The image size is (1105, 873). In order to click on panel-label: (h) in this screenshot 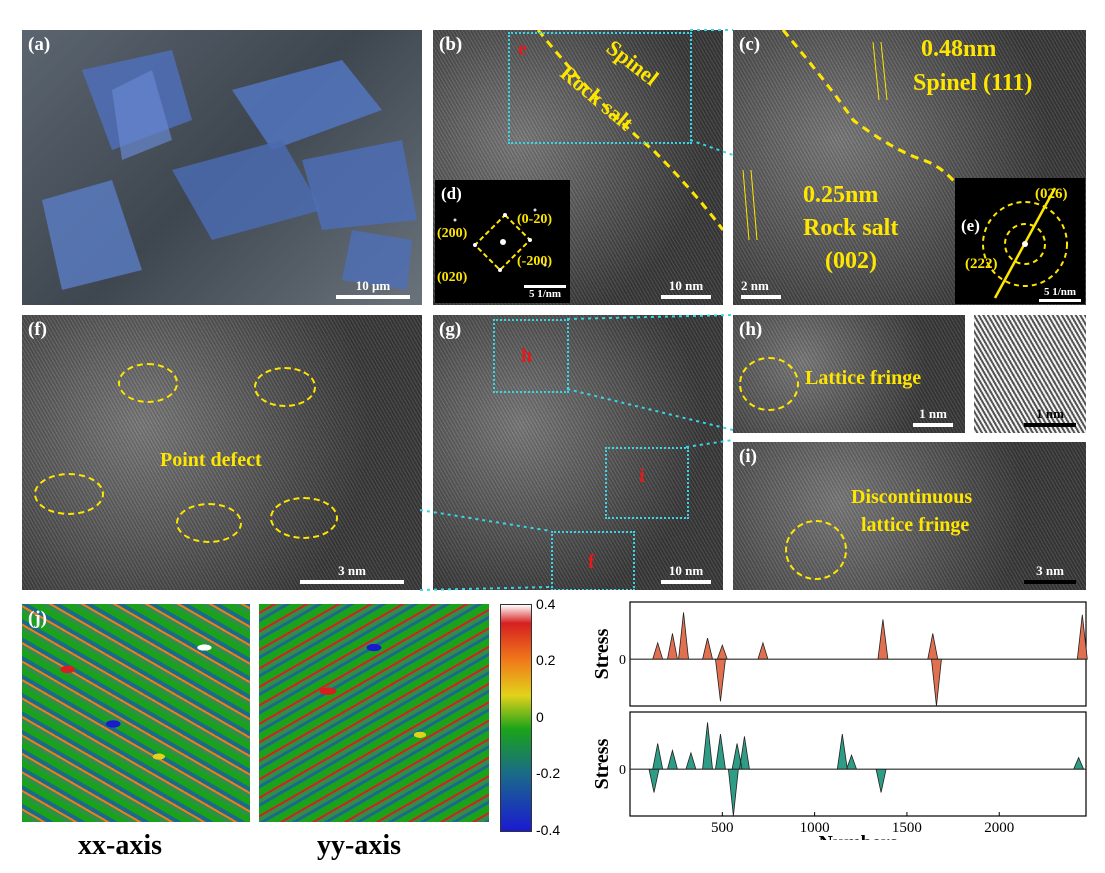, I will do `click(751, 329)`.